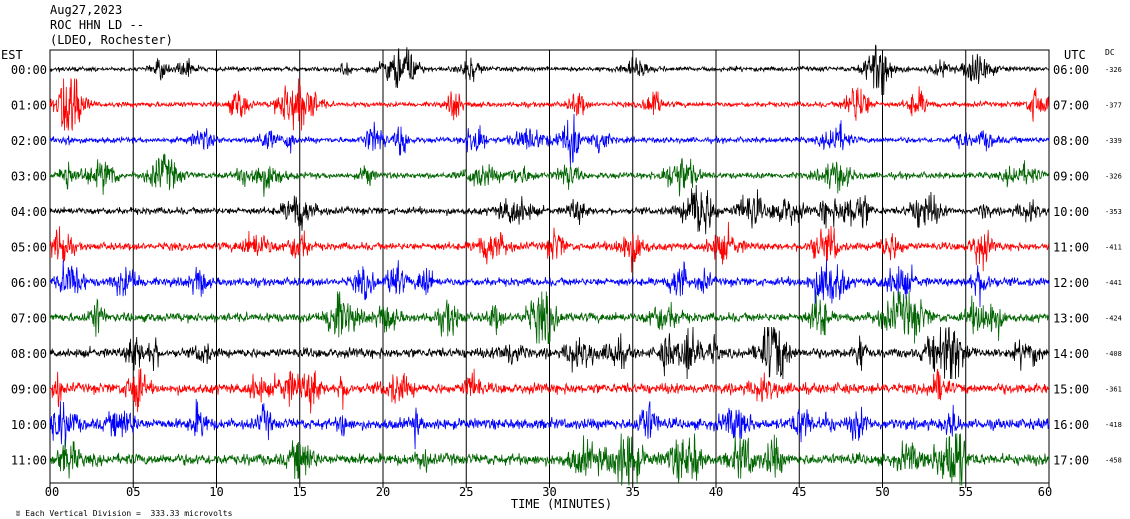  Describe the element at coordinates (29, 461) in the screenshot. I see `est-hour-label: 11:00` at that location.